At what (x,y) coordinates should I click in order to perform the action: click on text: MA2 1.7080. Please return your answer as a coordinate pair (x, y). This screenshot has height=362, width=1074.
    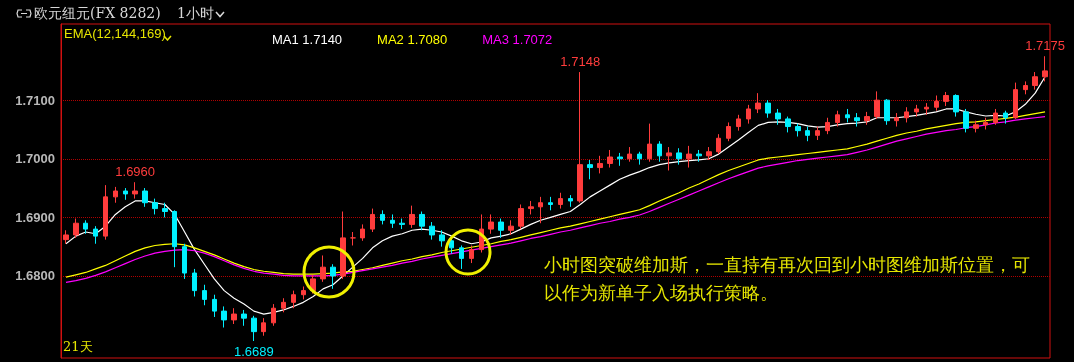
    Looking at the image, I should click on (412, 39).